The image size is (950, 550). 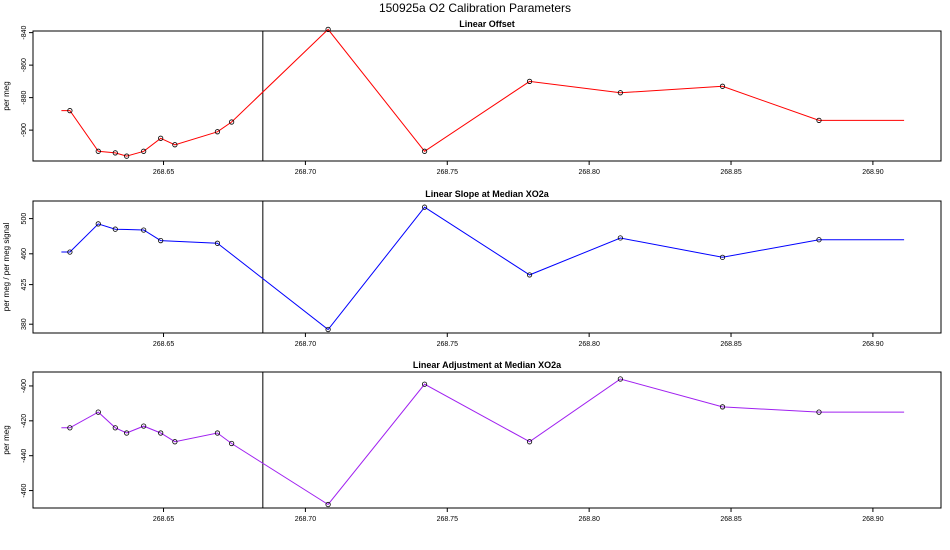 What do you see at coordinates (475, 8) in the screenshot?
I see `page-title: 150925a O2 Calibration Parameters` at bounding box center [475, 8].